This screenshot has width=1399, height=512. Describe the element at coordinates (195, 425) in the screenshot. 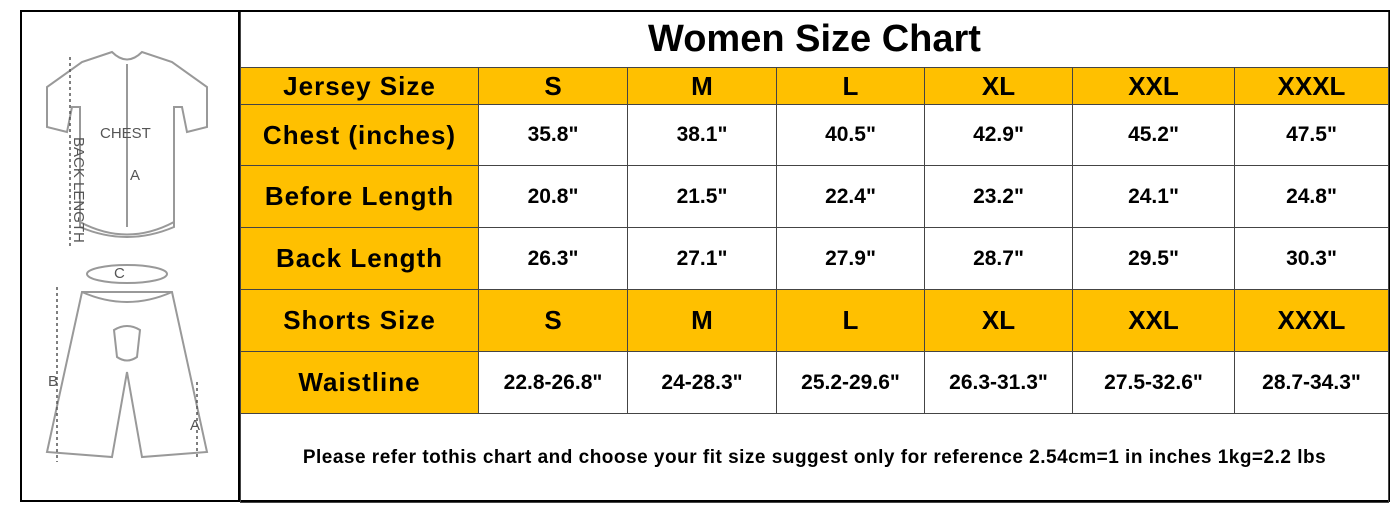

I see `shorts-a-label: A` at that location.